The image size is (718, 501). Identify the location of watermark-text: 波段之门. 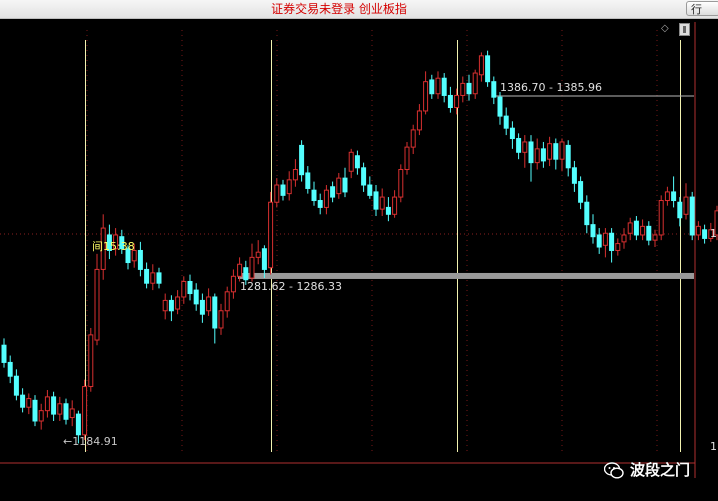
(660, 470).